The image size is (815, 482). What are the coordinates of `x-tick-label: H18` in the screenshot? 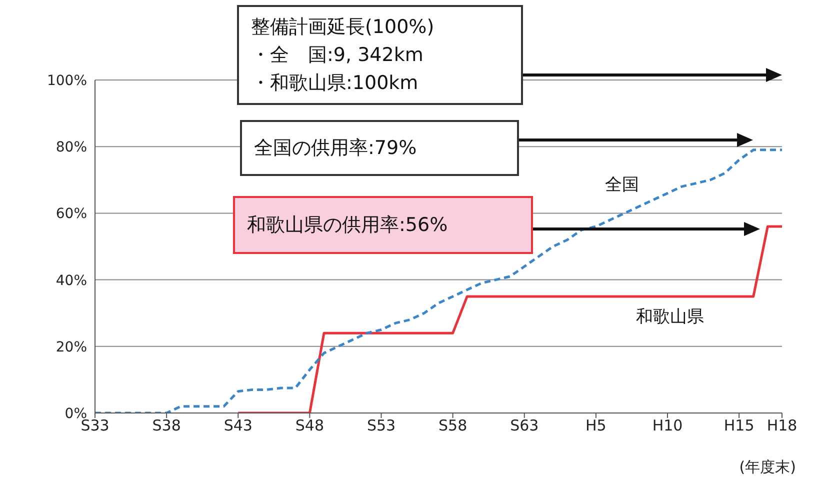 It's located at (782, 425).